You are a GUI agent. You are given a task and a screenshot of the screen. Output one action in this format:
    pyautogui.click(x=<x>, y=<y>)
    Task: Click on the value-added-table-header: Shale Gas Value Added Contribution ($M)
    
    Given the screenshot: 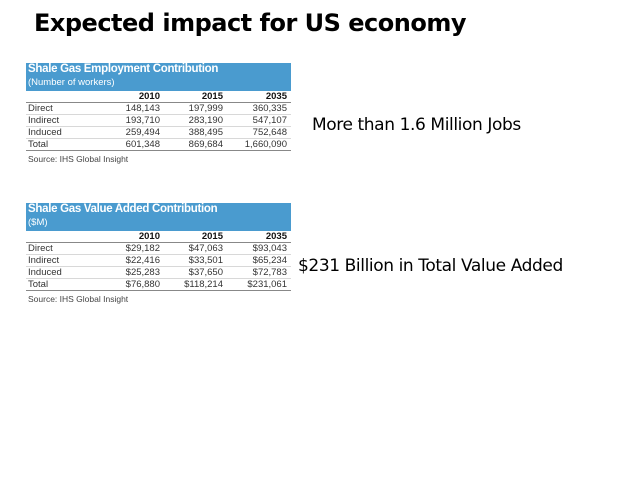 What is the action you would take?
    pyautogui.click(x=158, y=217)
    